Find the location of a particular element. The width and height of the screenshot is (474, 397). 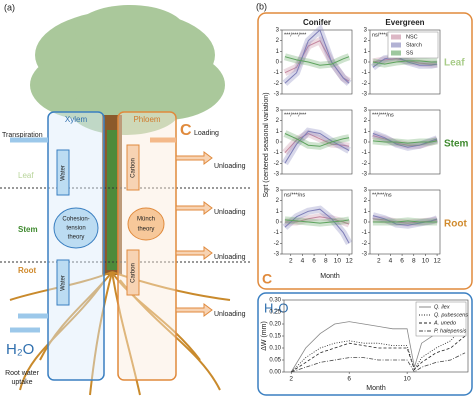

x-tick-label: 12 is located at coordinates (437, 261).